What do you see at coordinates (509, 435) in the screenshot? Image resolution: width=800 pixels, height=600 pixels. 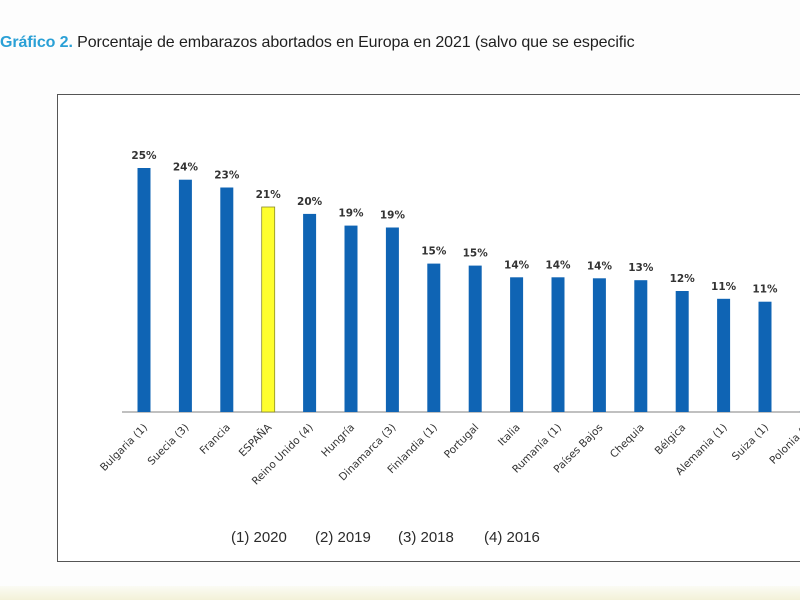 I see `x-tick-label: Italia` at bounding box center [509, 435].